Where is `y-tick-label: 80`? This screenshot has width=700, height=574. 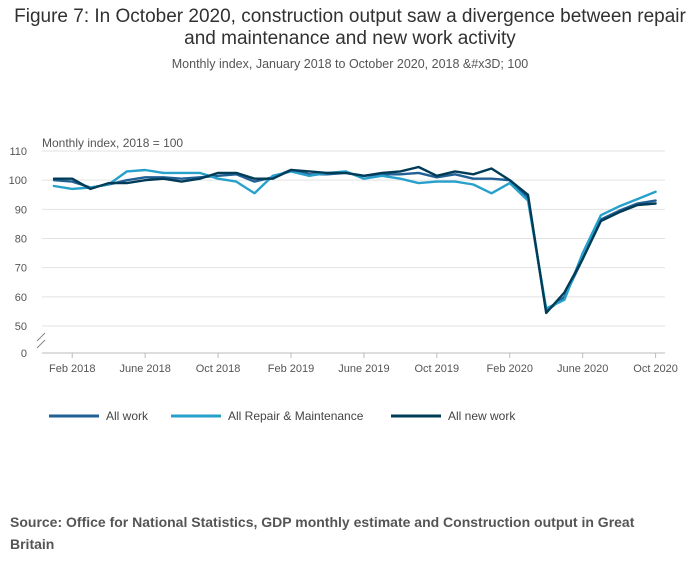 y-tick-label: 80 is located at coordinates (21, 240).